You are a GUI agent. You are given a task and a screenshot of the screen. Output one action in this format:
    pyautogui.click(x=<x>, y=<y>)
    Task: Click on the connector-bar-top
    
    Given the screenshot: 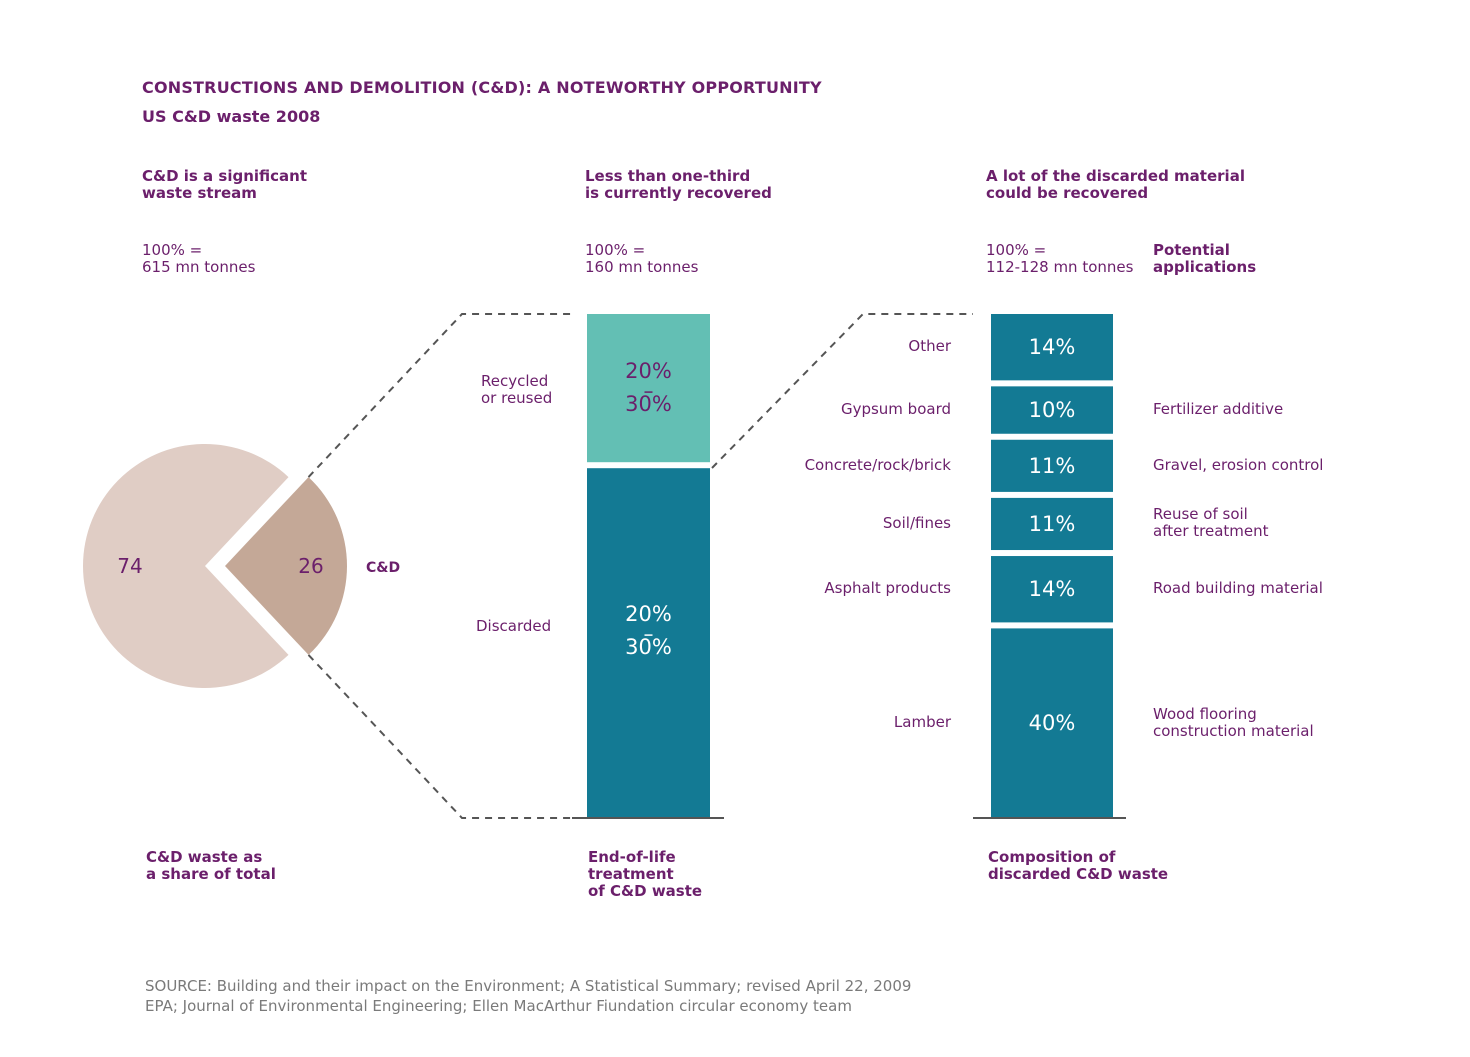 What is the action you would take?
    pyautogui.click(x=842, y=391)
    